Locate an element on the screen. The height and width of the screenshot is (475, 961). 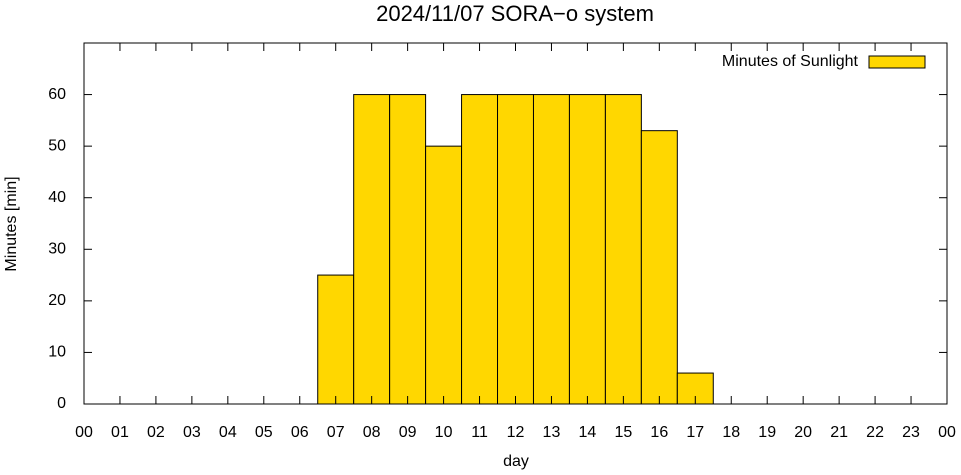
x-tick-label: 14 is located at coordinates (588, 432).